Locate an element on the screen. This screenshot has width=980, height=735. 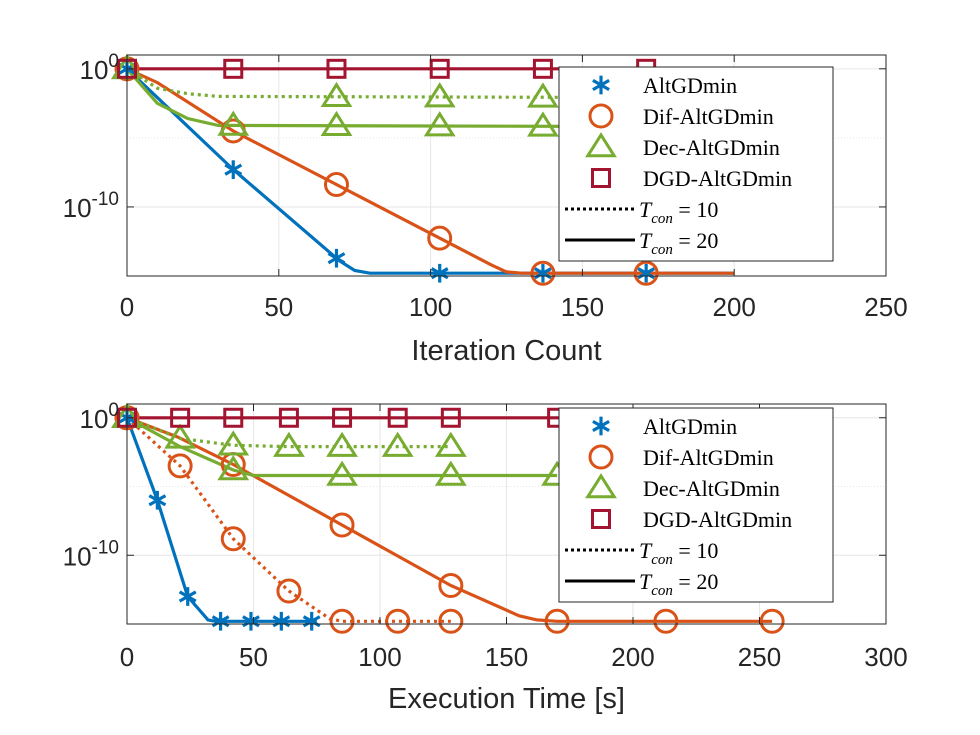
series-line-altgdmin-tcon20 is located at coordinates (221, 520).